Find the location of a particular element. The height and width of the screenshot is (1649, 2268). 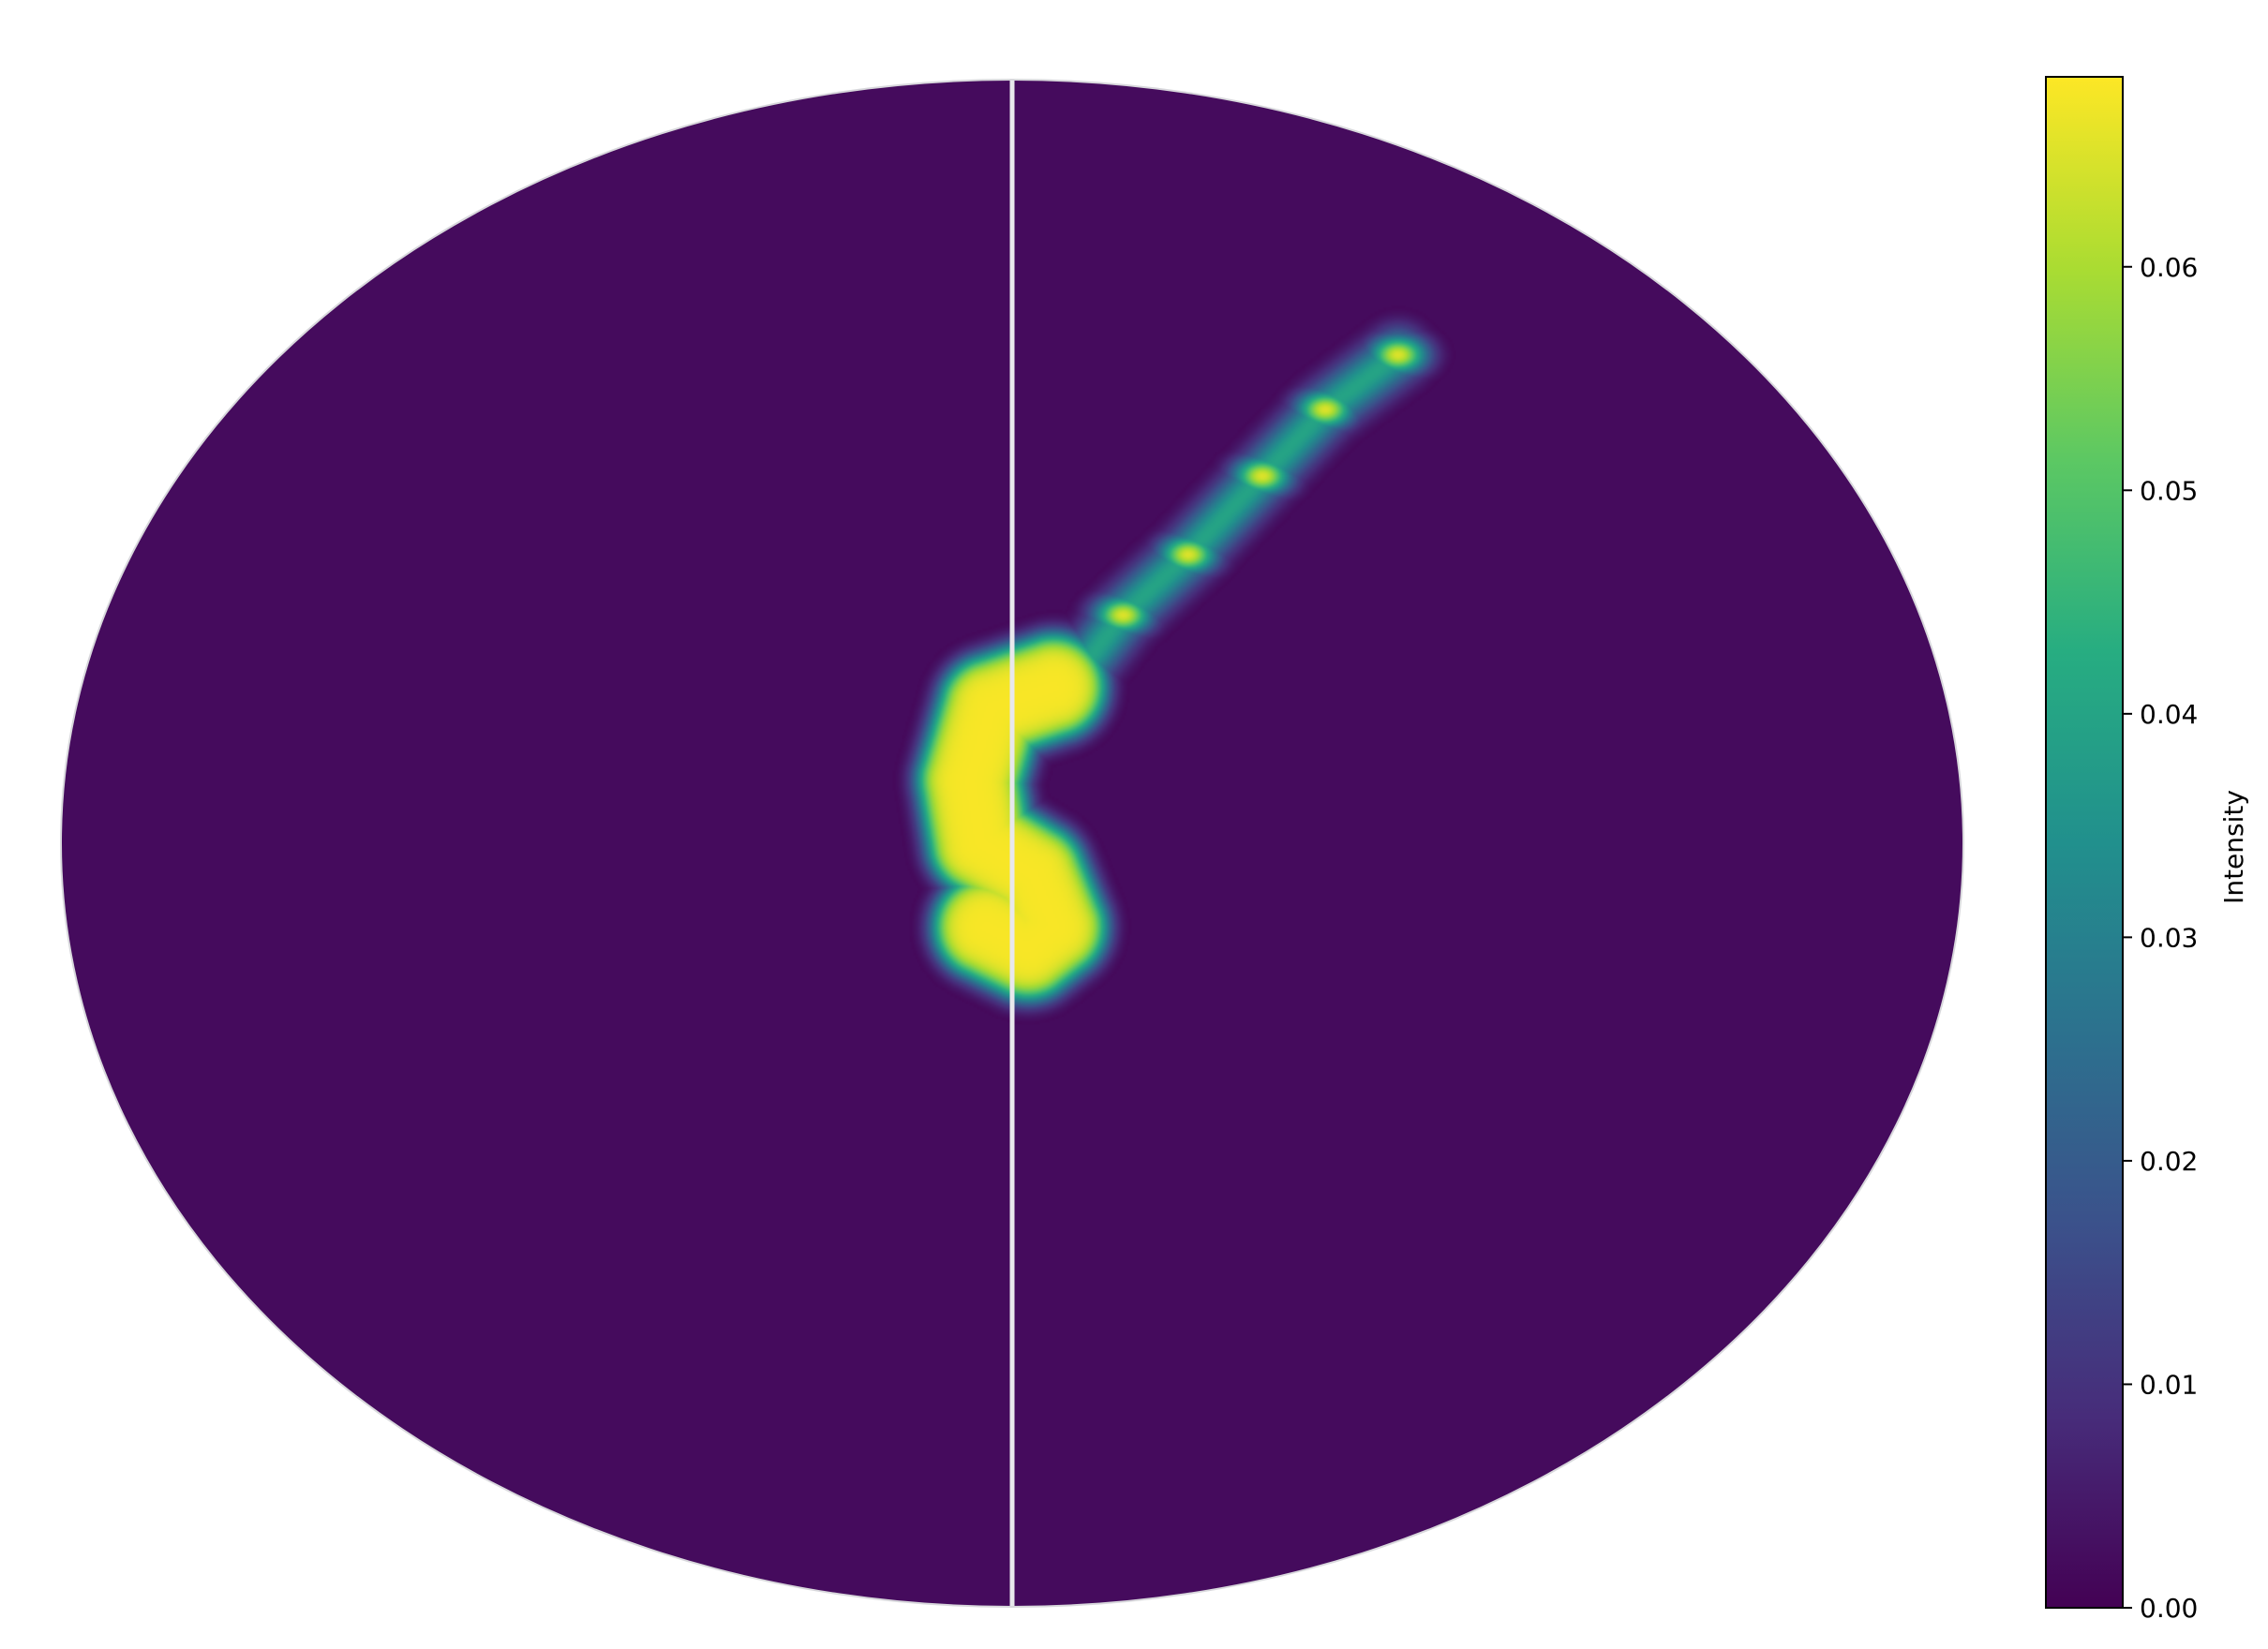

colorbar-ticks: 0.00 0.01 0.02 0.03 0.04 0.05 0.06 is located at coordinates (2160, 938).